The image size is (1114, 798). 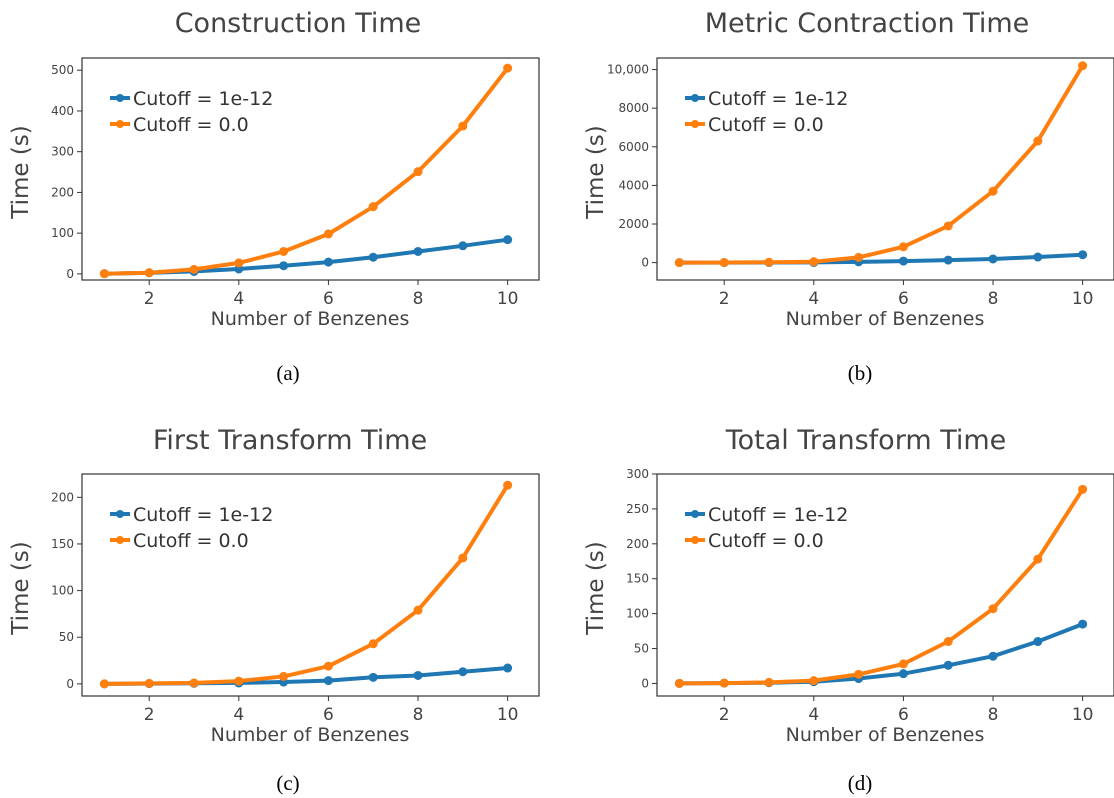 What do you see at coordinates (637, 474) in the screenshot?
I see `y-tick-label: 300` at bounding box center [637, 474].